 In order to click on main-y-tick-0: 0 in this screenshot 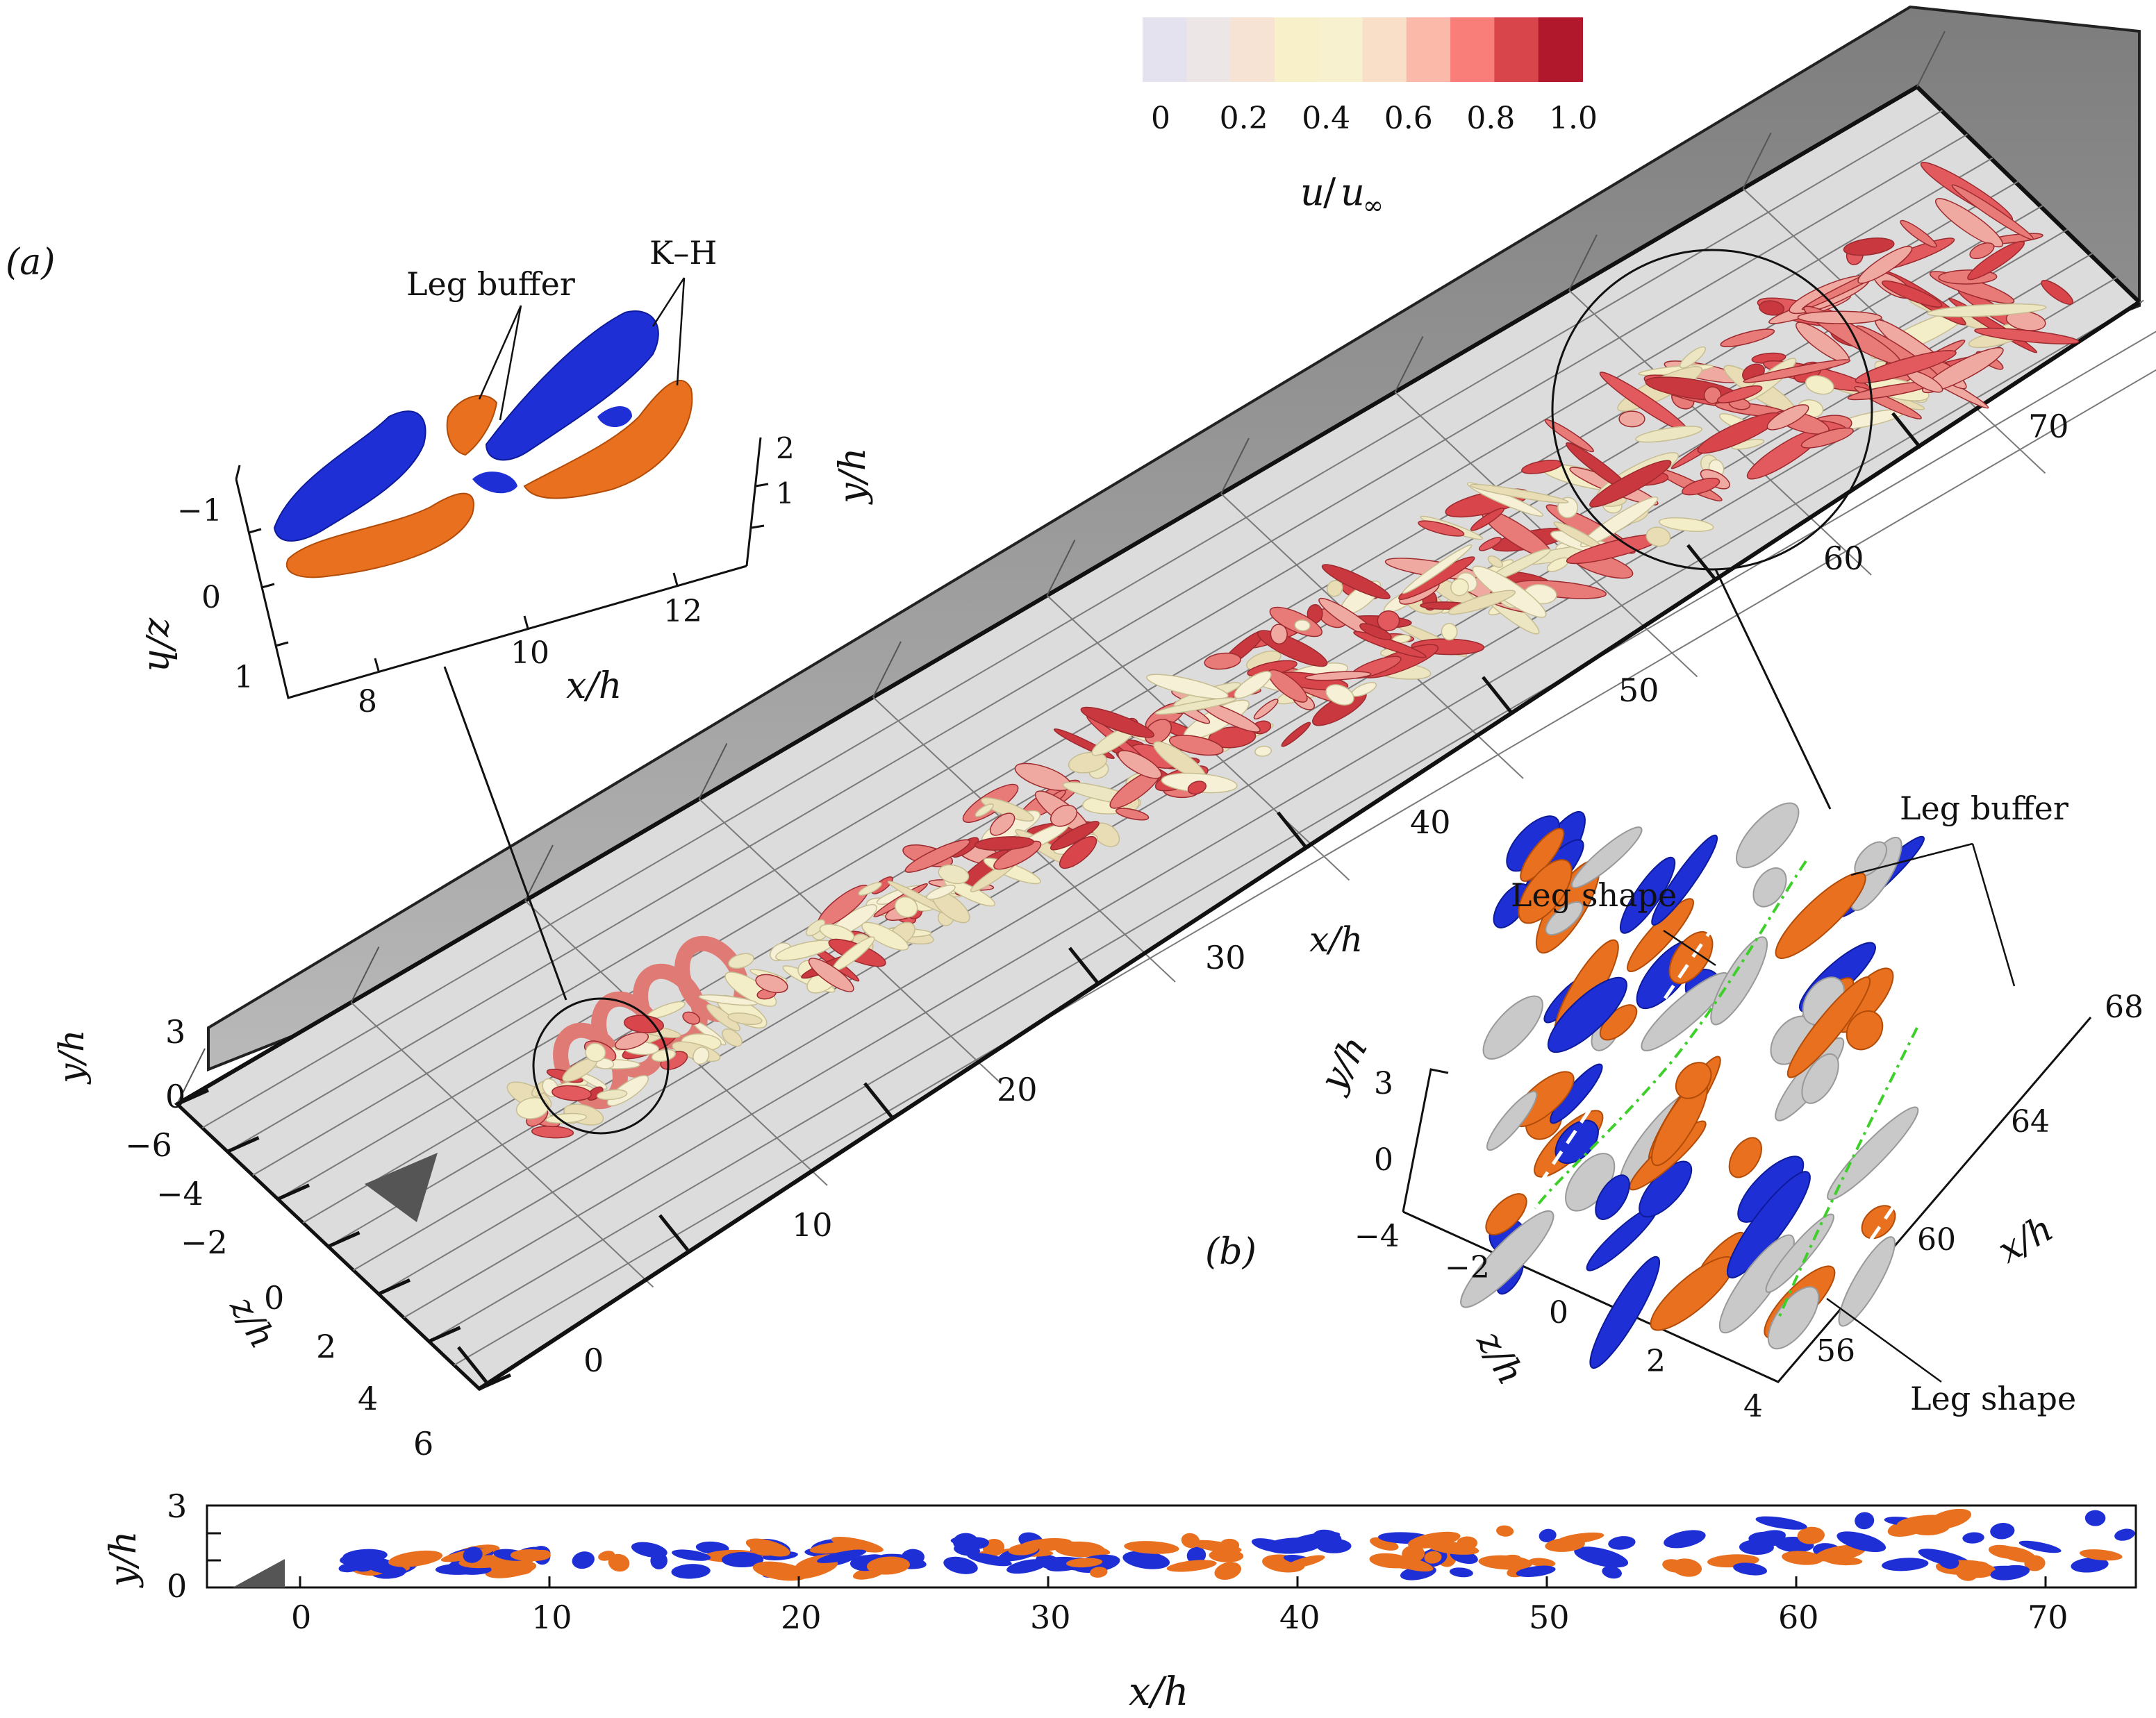, I will do `click(175, 1096)`.